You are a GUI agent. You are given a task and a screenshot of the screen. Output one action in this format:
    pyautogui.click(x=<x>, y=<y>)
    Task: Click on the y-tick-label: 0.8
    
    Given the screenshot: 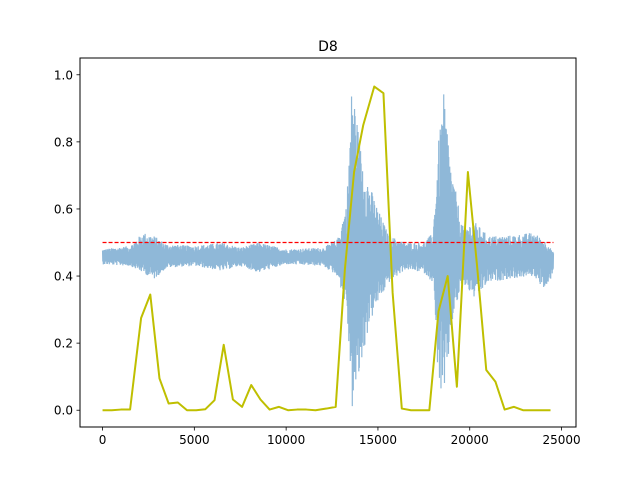 What is the action you would take?
    pyautogui.click(x=63, y=142)
    